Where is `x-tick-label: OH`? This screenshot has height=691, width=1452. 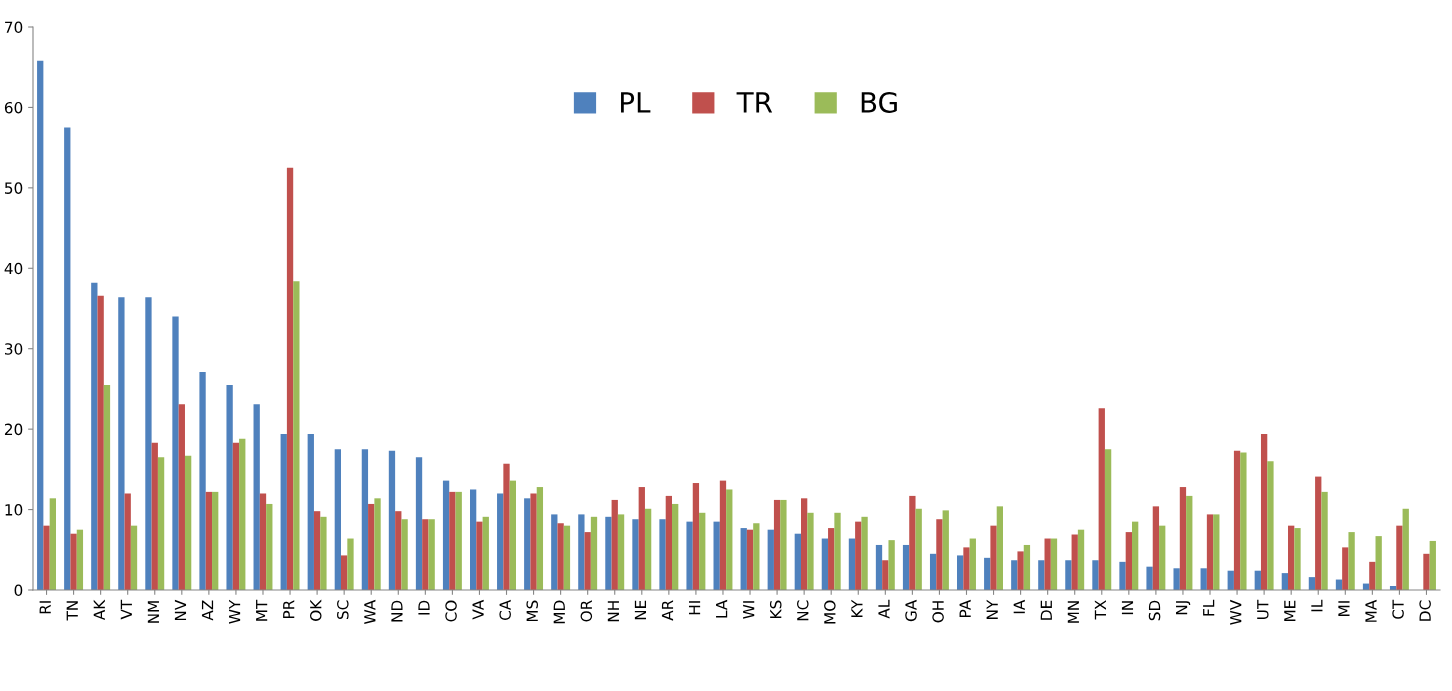 x-tick-label: OH is located at coordinates (938, 612).